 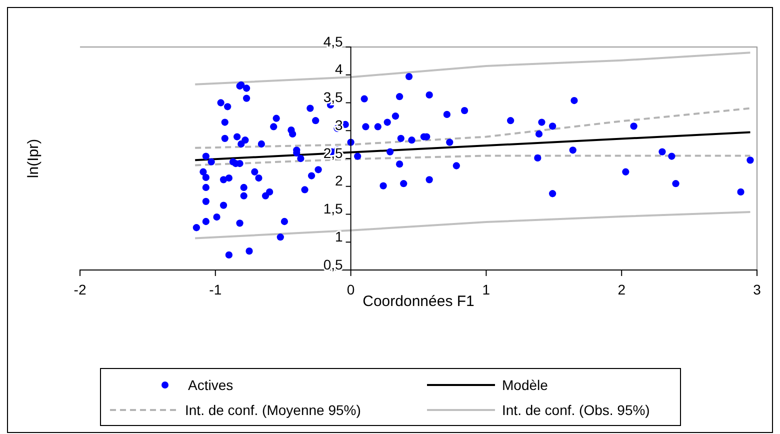 What do you see at coordinates (273, 410) in the screenshot?
I see `legend-label: Int. de conf. (Moyenne 95%)` at bounding box center [273, 410].